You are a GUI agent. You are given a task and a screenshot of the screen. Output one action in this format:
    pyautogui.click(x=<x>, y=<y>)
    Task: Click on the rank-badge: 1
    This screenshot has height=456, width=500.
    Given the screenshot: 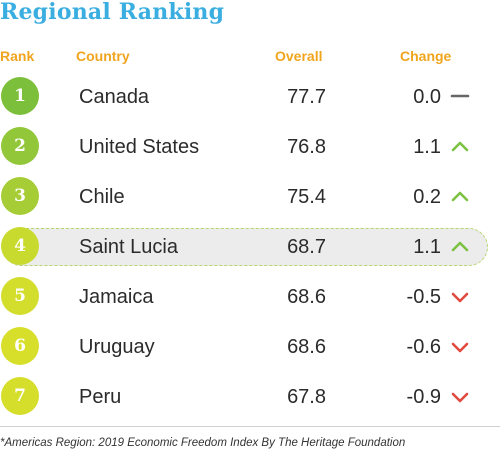 What is the action you would take?
    pyautogui.click(x=20, y=96)
    